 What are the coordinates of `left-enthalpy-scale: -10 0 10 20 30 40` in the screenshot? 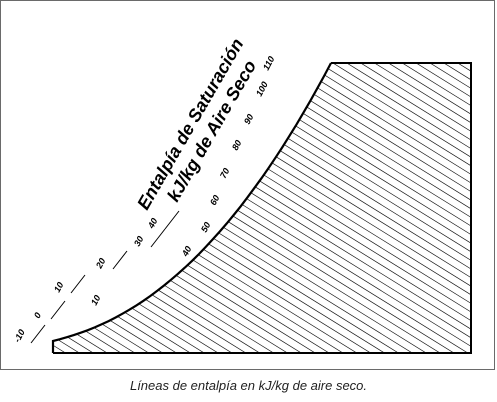 It's located at (96, 277).